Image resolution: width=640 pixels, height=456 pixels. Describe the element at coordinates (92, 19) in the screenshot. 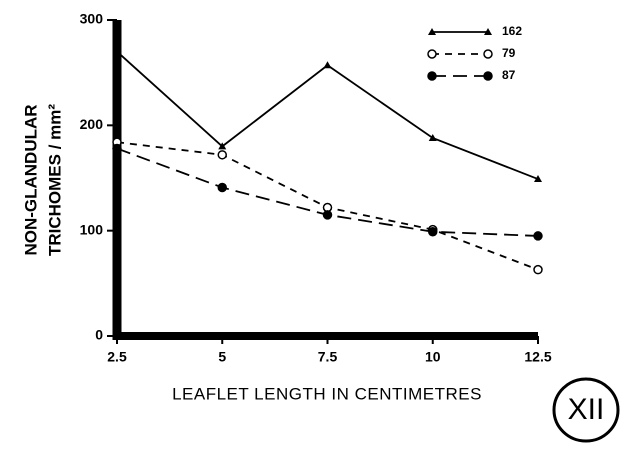

I see `y-tick-label: 300` at that location.